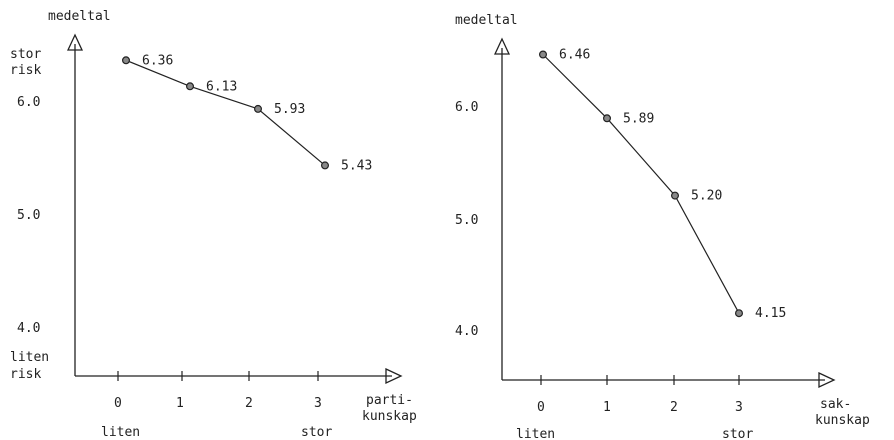 This screenshot has width=894, height=440. I want to click on x-axis-title-line1: parti-, so click(389, 400).